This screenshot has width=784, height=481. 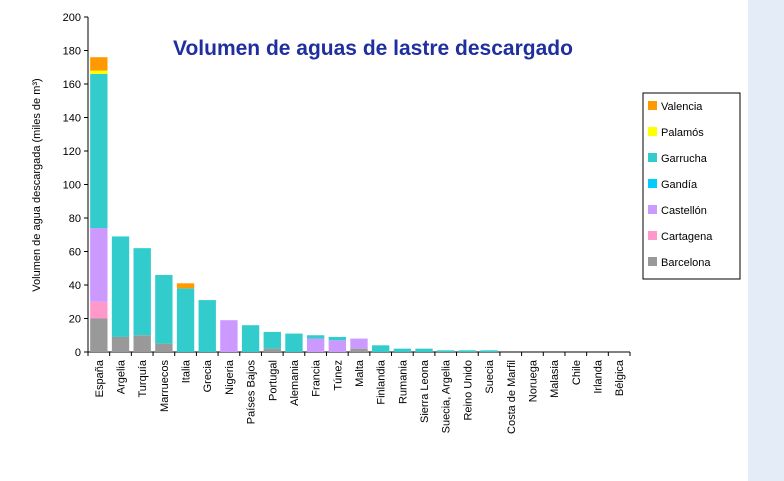 What do you see at coordinates (687, 237) in the screenshot?
I see `legend-label: Cartagena` at bounding box center [687, 237].